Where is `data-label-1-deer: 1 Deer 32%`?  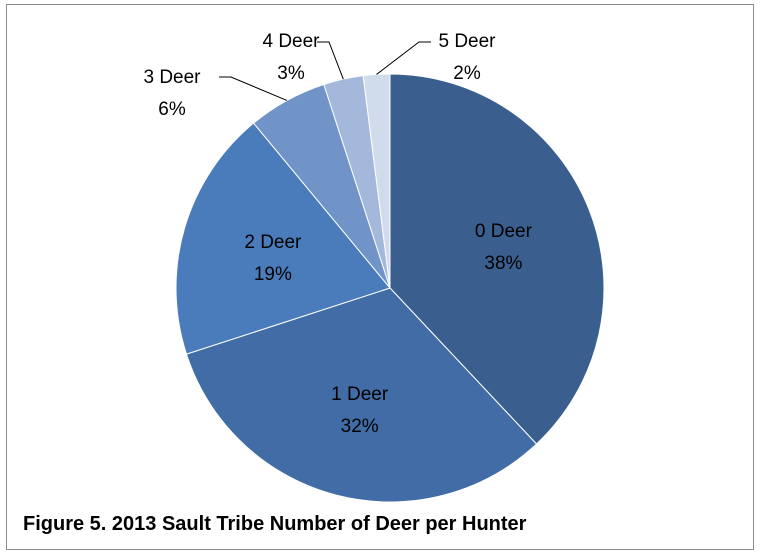 data-label-1-deer: 1 Deer 32% is located at coordinates (360, 410).